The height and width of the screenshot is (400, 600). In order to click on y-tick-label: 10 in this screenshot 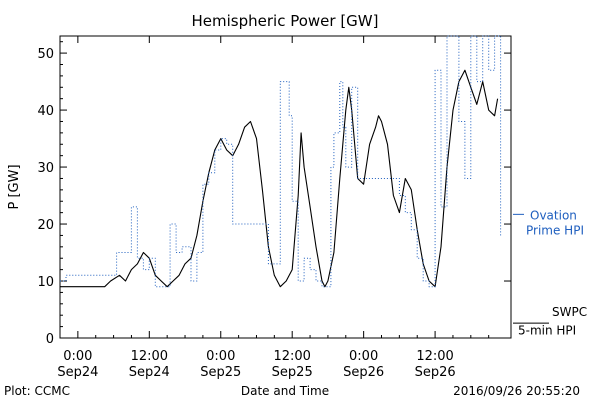, I will do `click(45, 282)`.